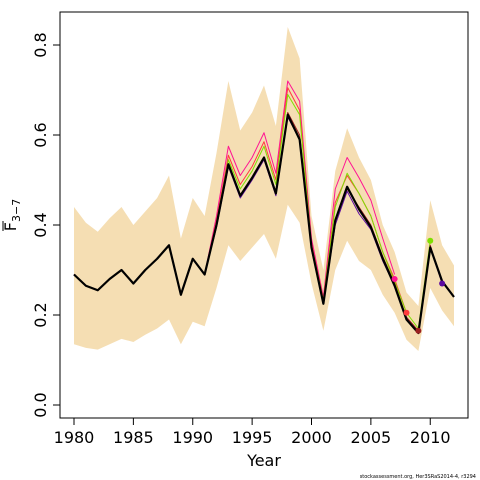 The height and width of the screenshot is (480, 480). Describe the element at coordinates (40, 134) in the screenshot. I see `y-tick-label: 0.6` at that location.